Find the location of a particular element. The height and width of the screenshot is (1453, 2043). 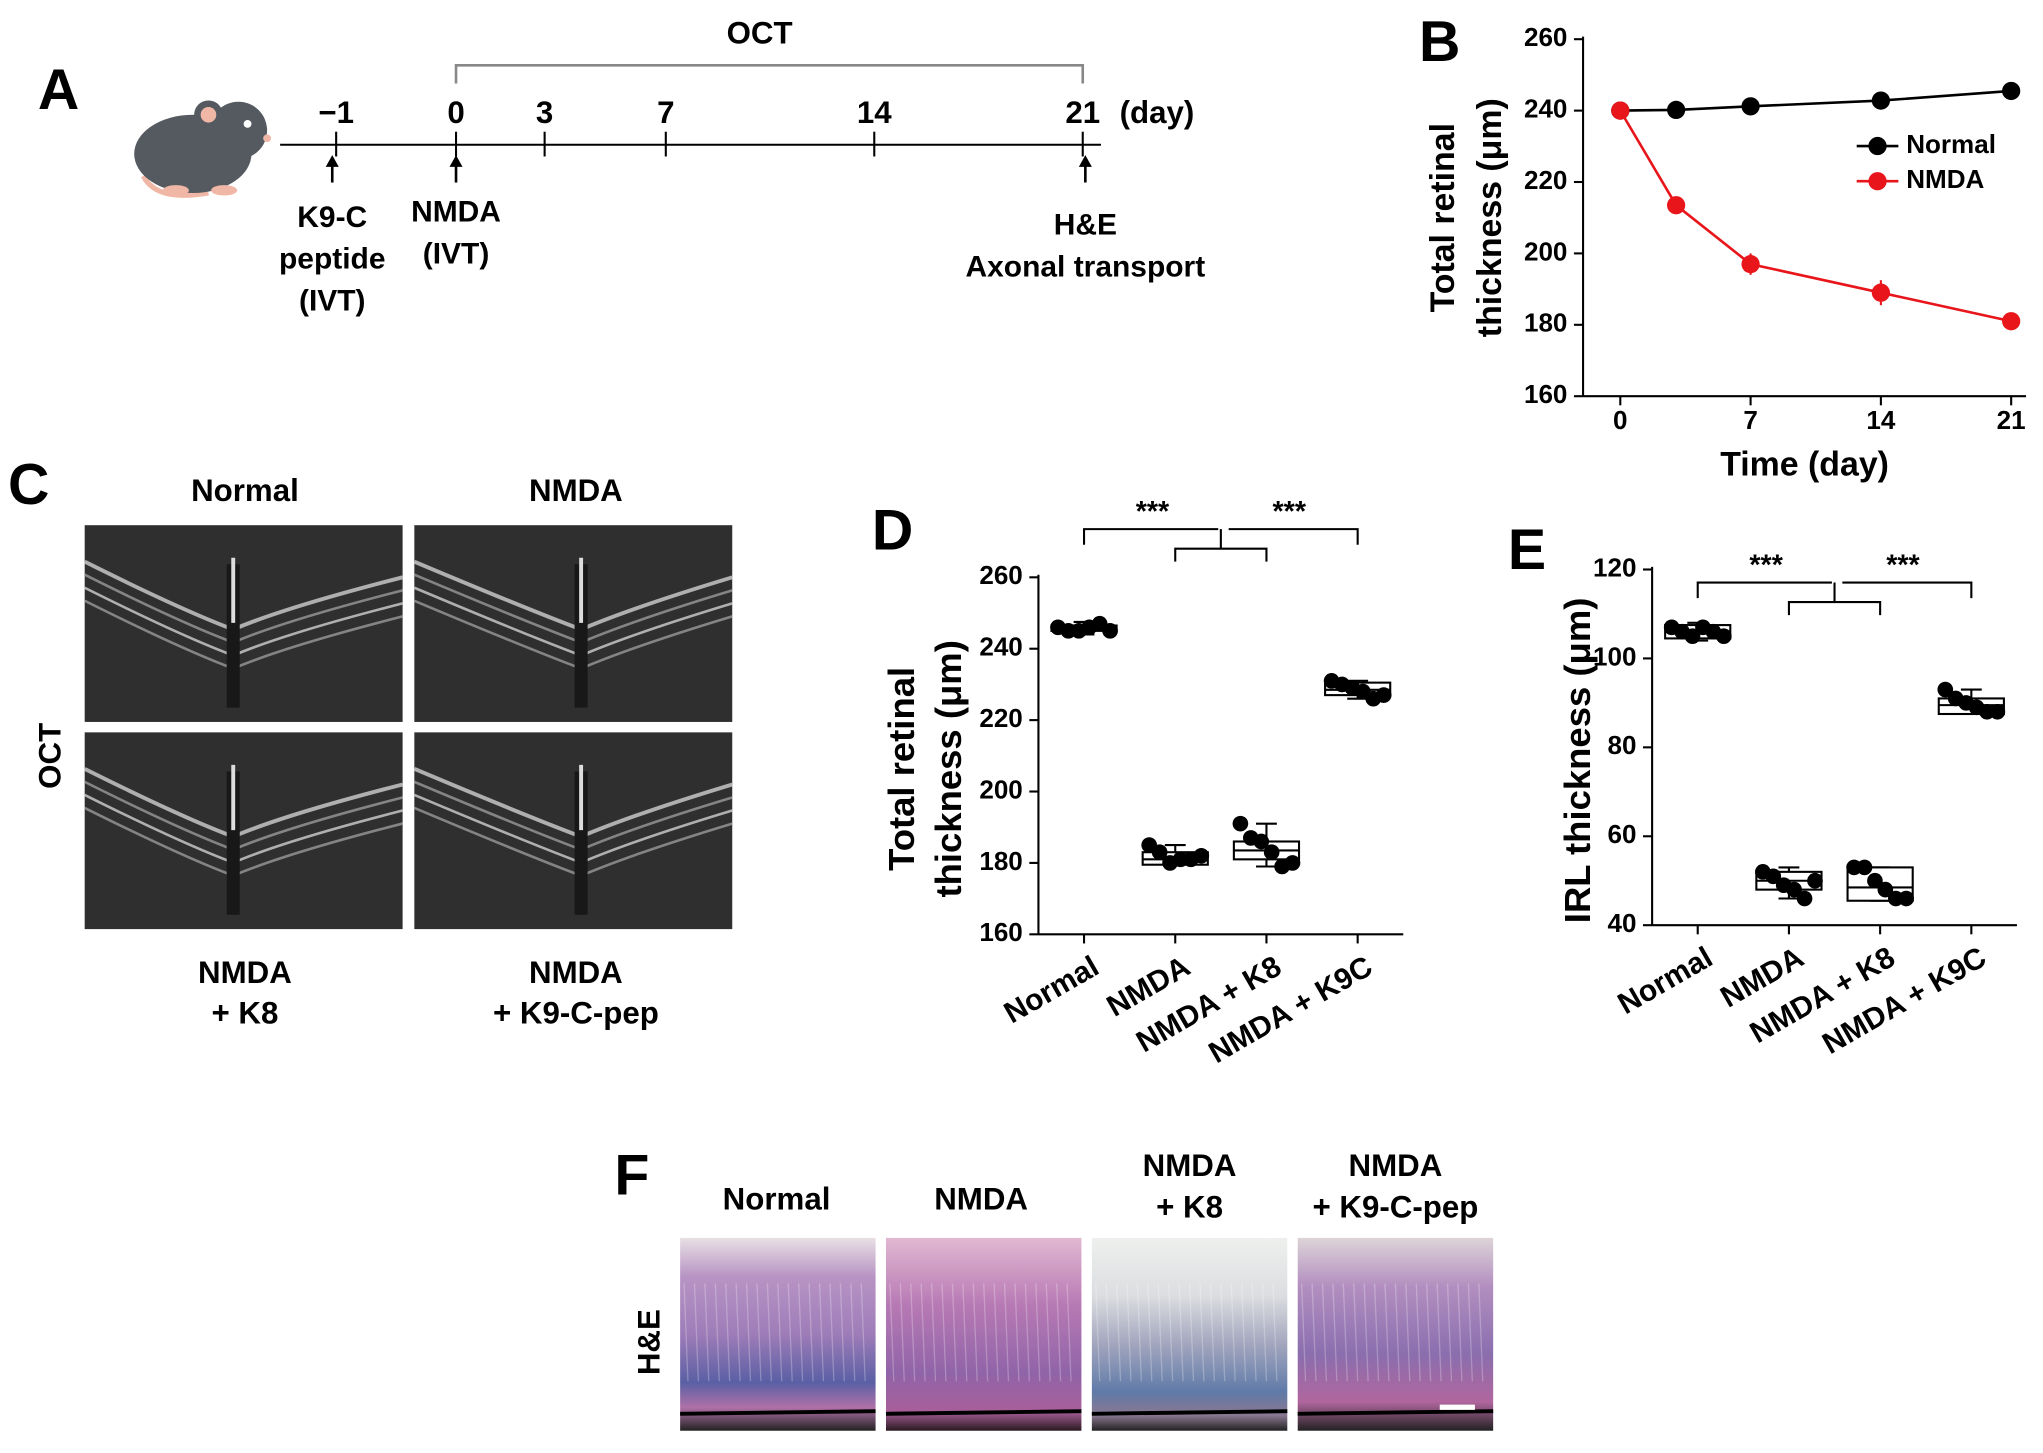

panel-label: D is located at coordinates (892, 530).